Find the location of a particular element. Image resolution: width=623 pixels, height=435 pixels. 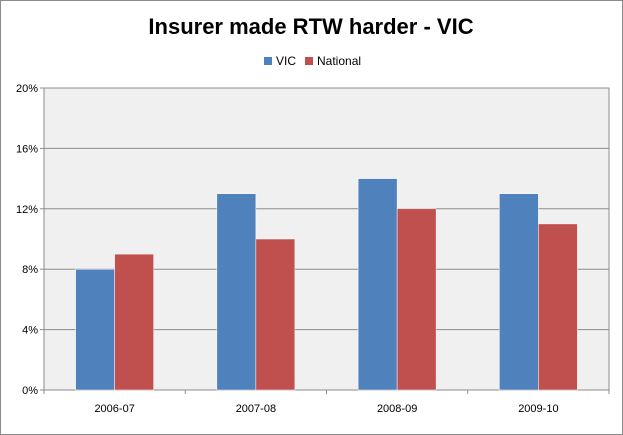

y-tick-label: 16% is located at coordinates (27, 149).